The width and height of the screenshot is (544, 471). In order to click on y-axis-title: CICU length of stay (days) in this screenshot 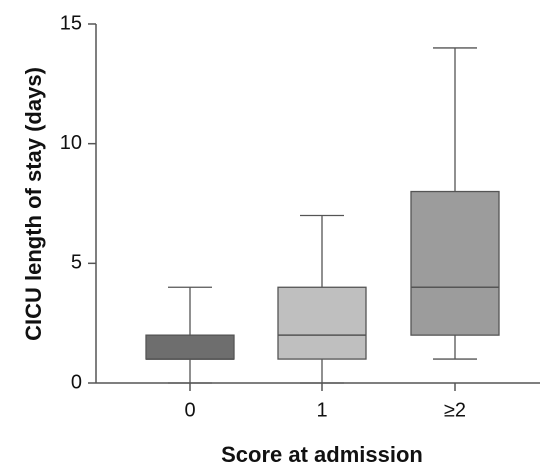, I will do `click(33, 204)`.